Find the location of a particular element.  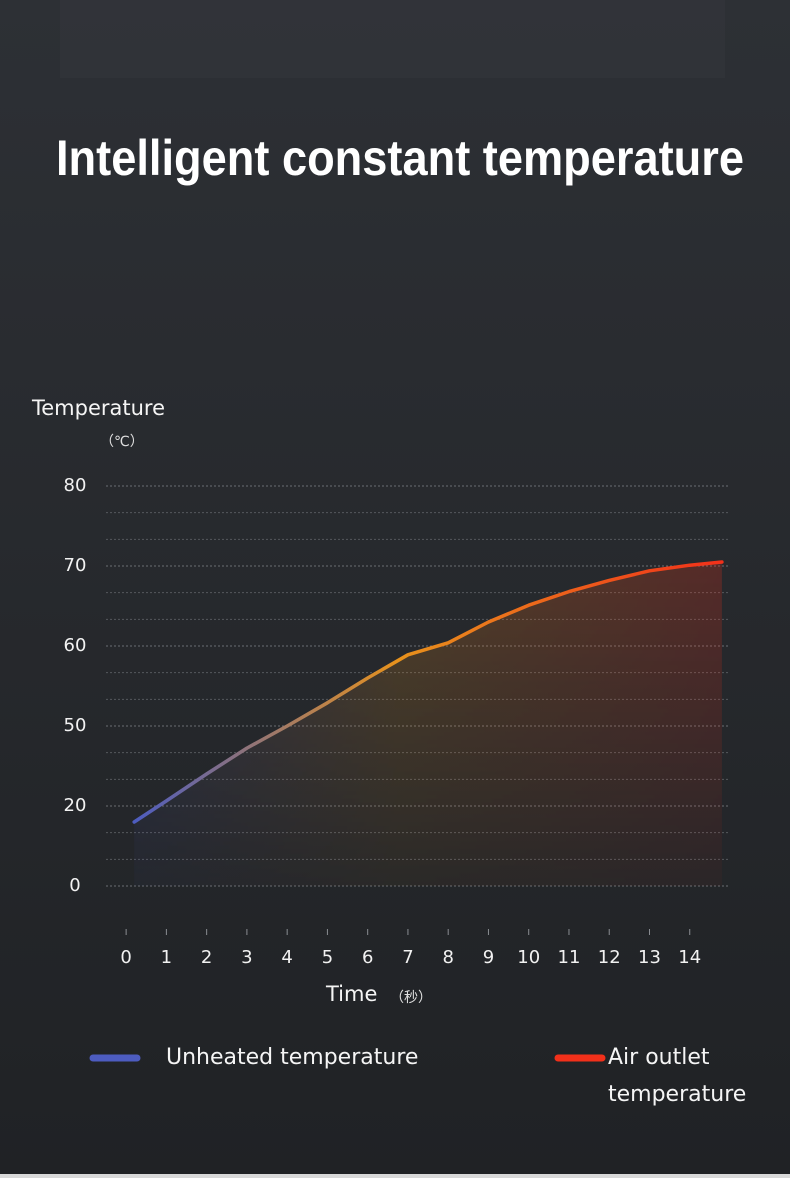

legend-label: Unheated temperature is located at coordinates (292, 1057).